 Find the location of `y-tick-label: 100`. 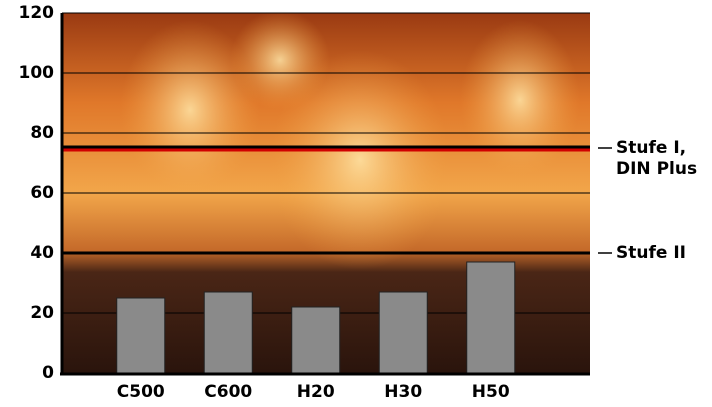

y-tick-label: 100 is located at coordinates (37, 73).